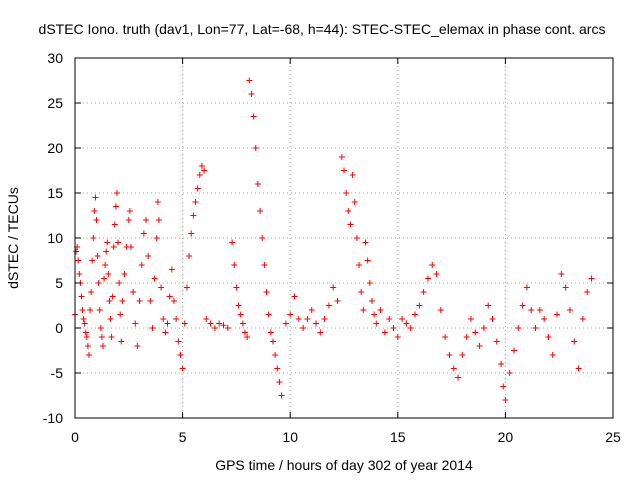 The height and width of the screenshot is (480, 640). What do you see at coordinates (53, 238) in the screenshot?
I see `y-tick-labels: -10 -5 0 5 10 15 20 25 30` at bounding box center [53, 238].